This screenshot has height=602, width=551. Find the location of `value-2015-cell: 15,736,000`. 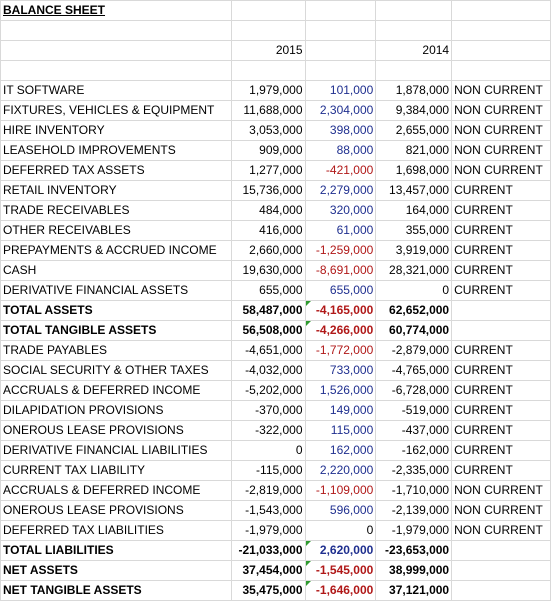

value-2015-cell: 15,736,000 is located at coordinates (268, 190).